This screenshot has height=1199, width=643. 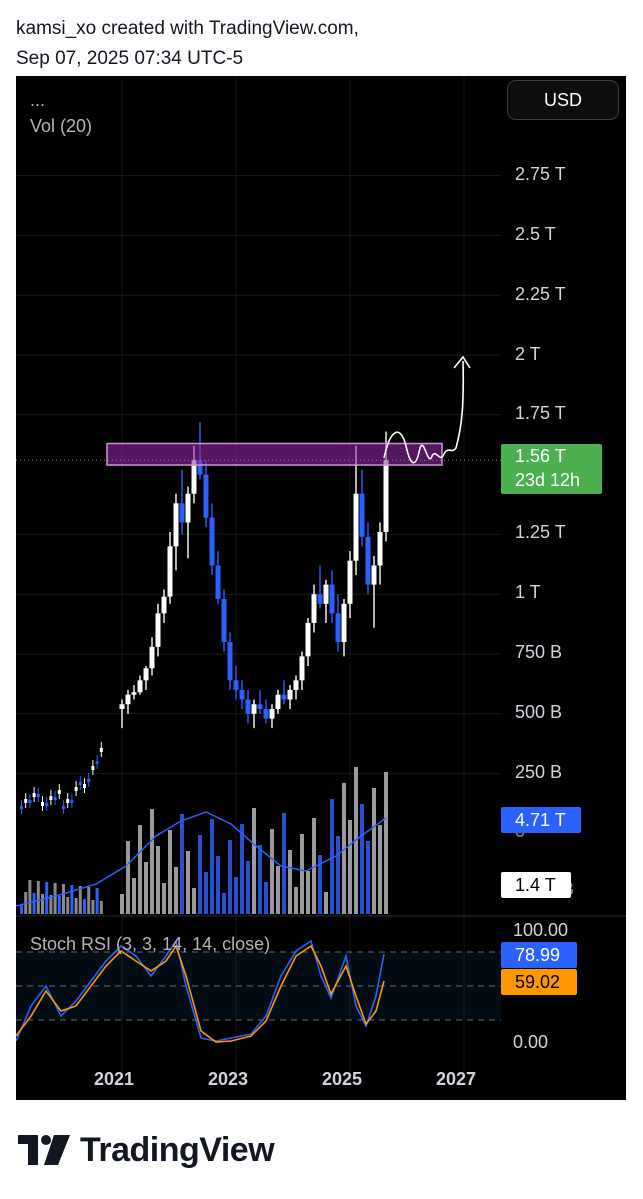 What do you see at coordinates (535, 234) in the screenshot?
I see `price-tick-2.5t: 2.5 T` at bounding box center [535, 234].